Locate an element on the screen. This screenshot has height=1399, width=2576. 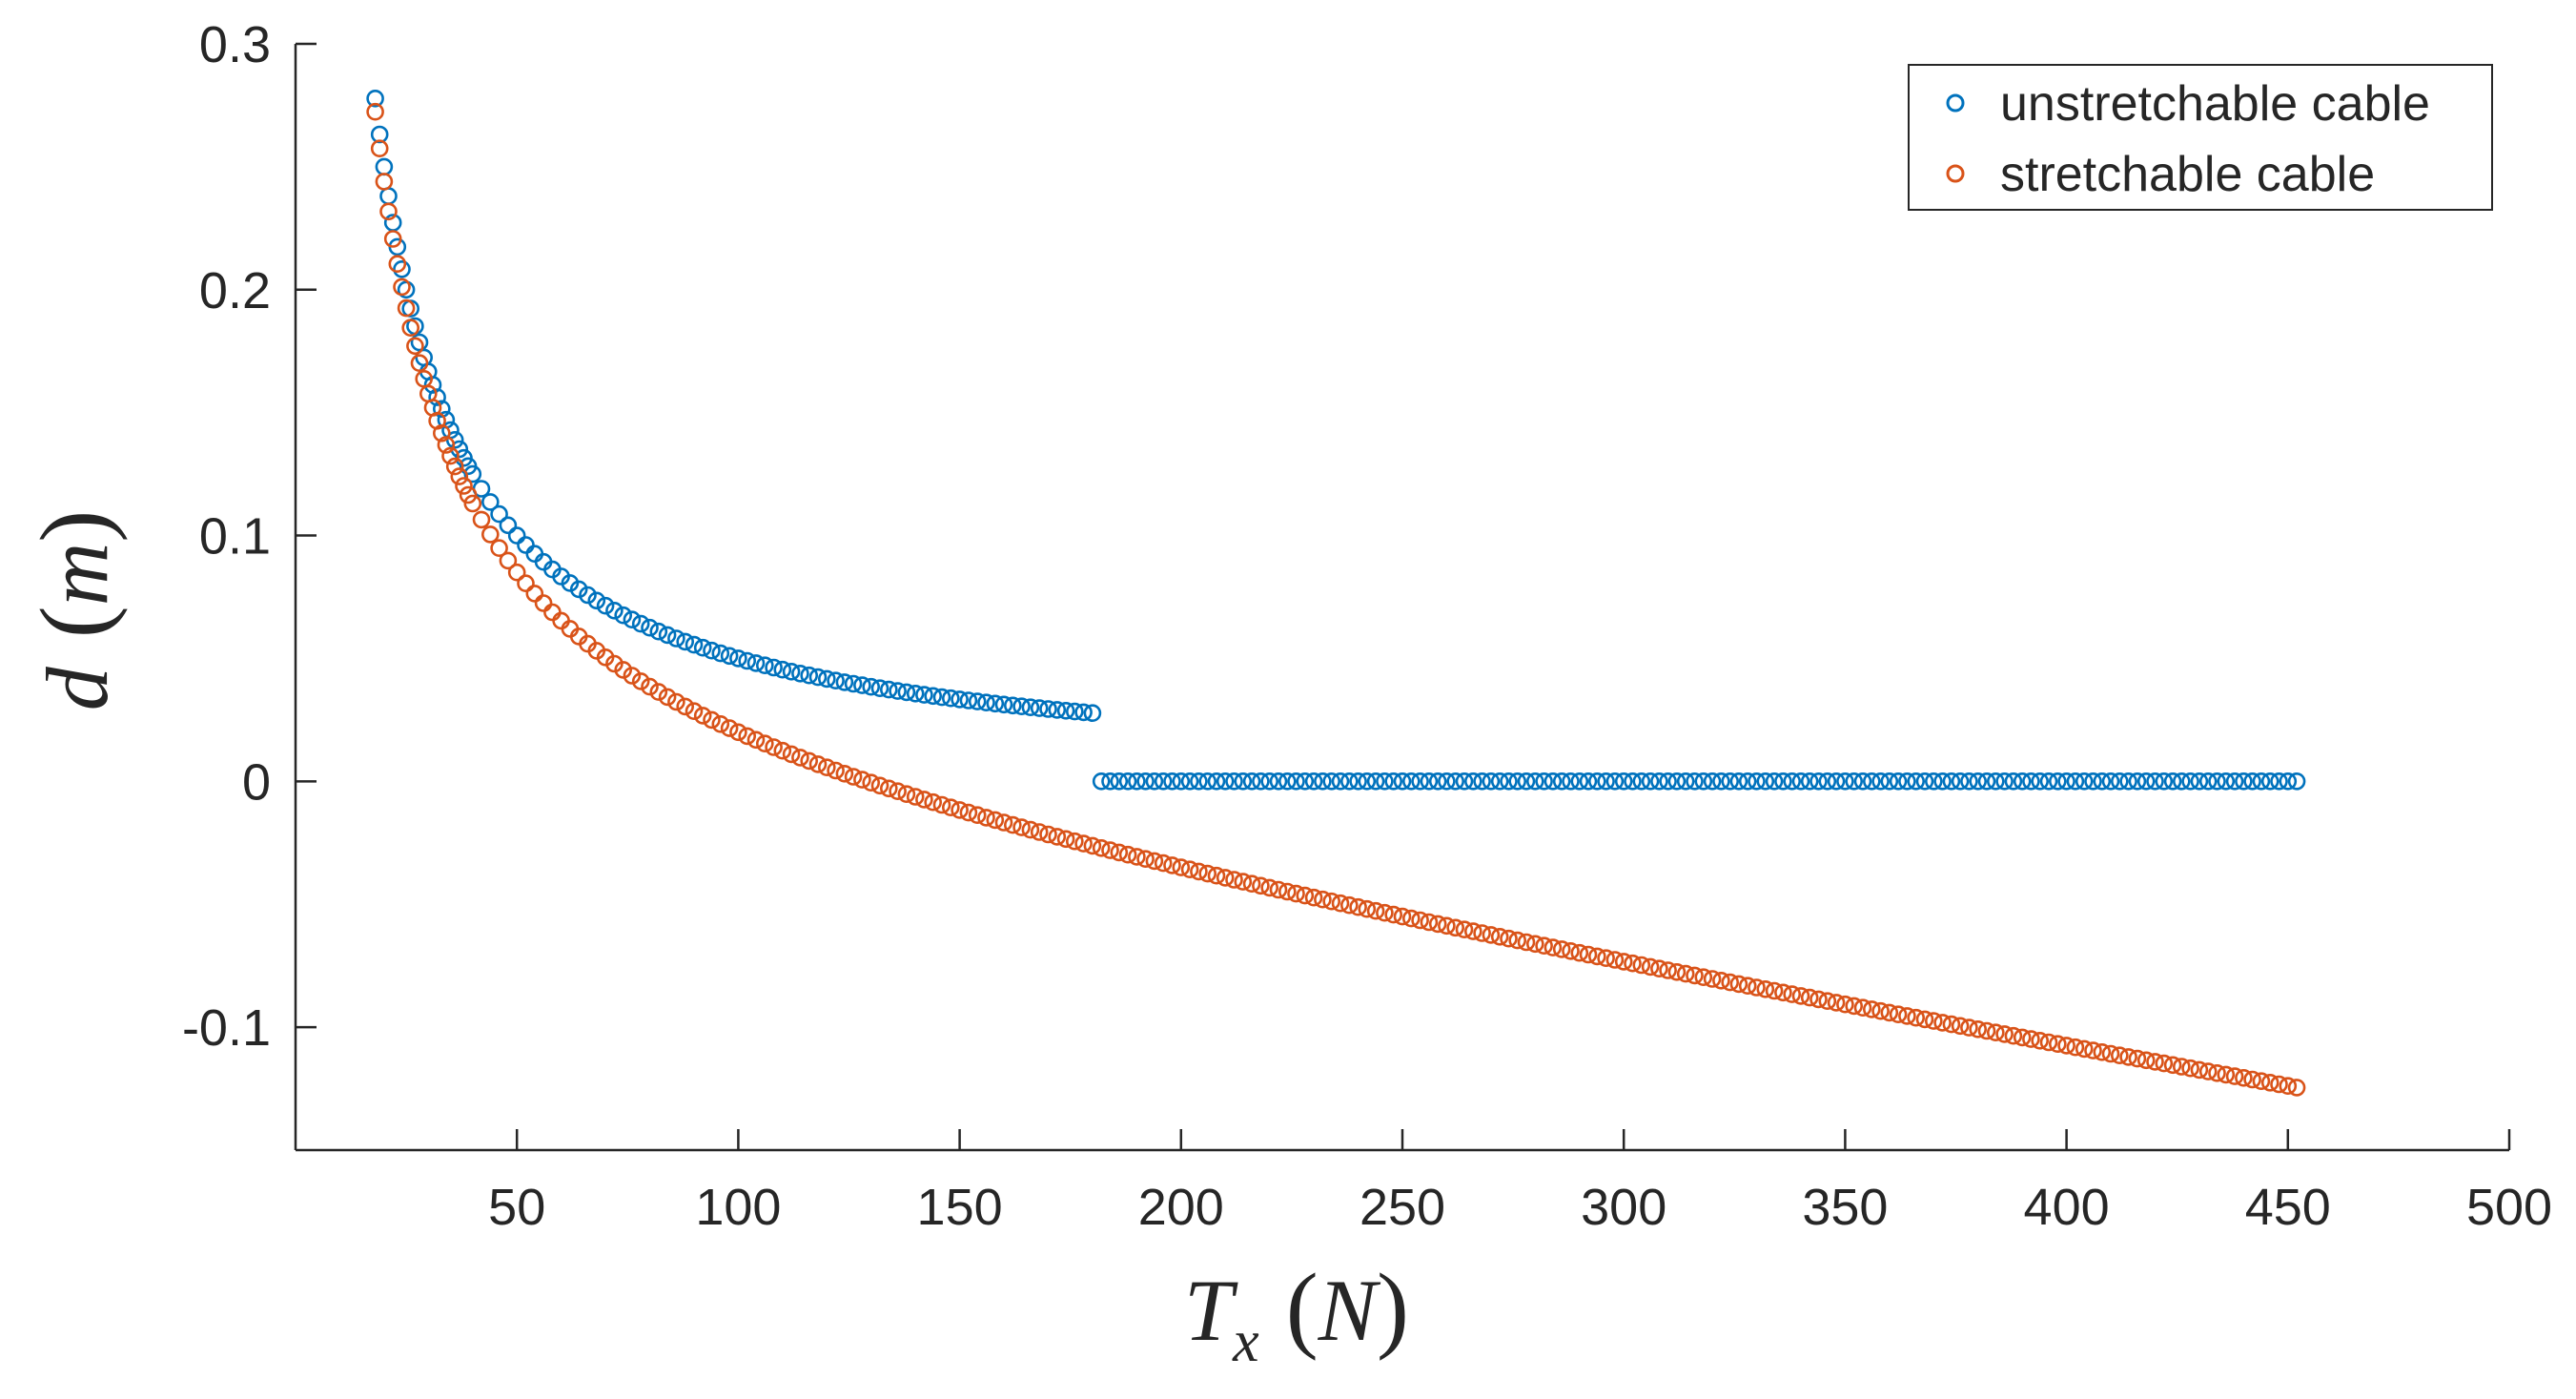
x-tick-label: 350 is located at coordinates (1845, 1207).